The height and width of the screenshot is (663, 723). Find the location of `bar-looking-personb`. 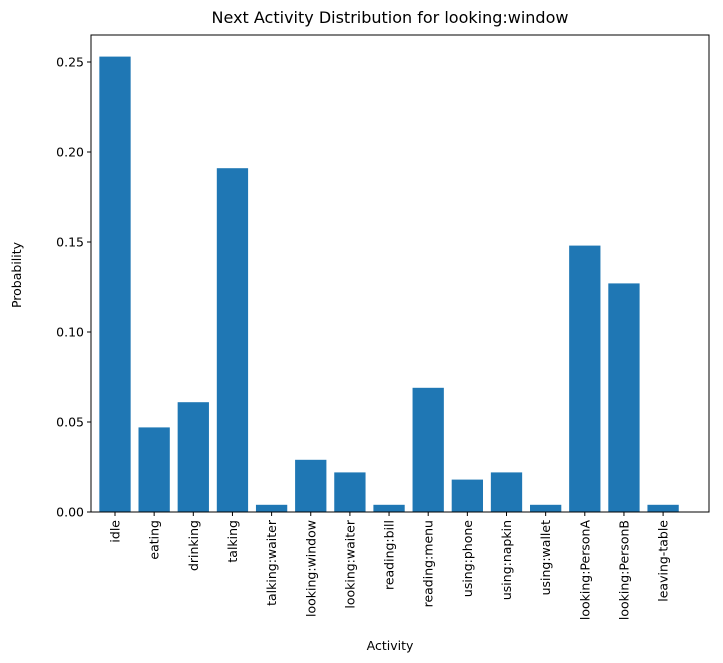

bar-looking-personb is located at coordinates (624, 397).